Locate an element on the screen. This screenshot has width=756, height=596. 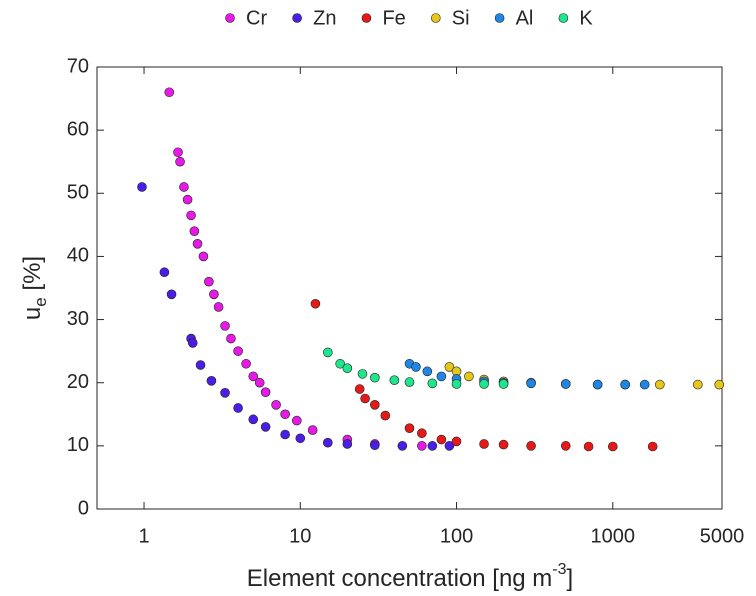
legend-label: Al is located at coordinates (525, 18).